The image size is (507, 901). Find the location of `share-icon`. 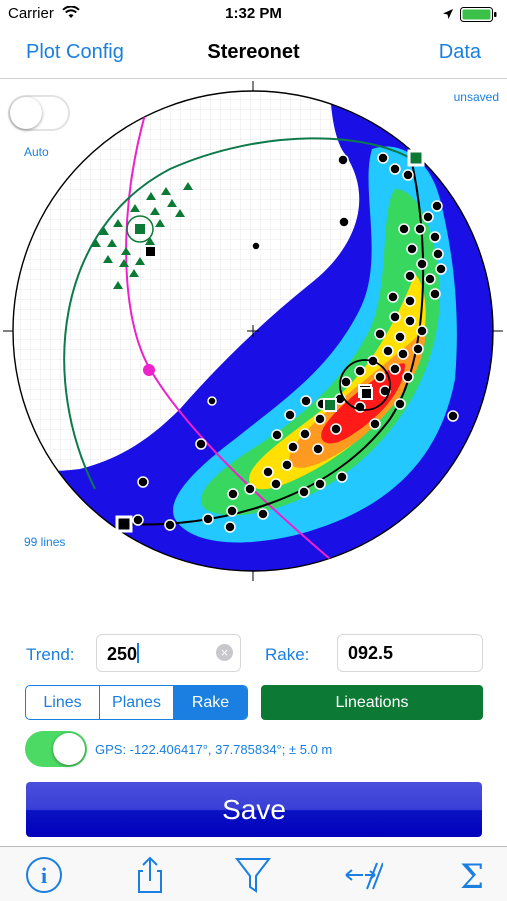

share-icon is located at coordinates (150, 875).